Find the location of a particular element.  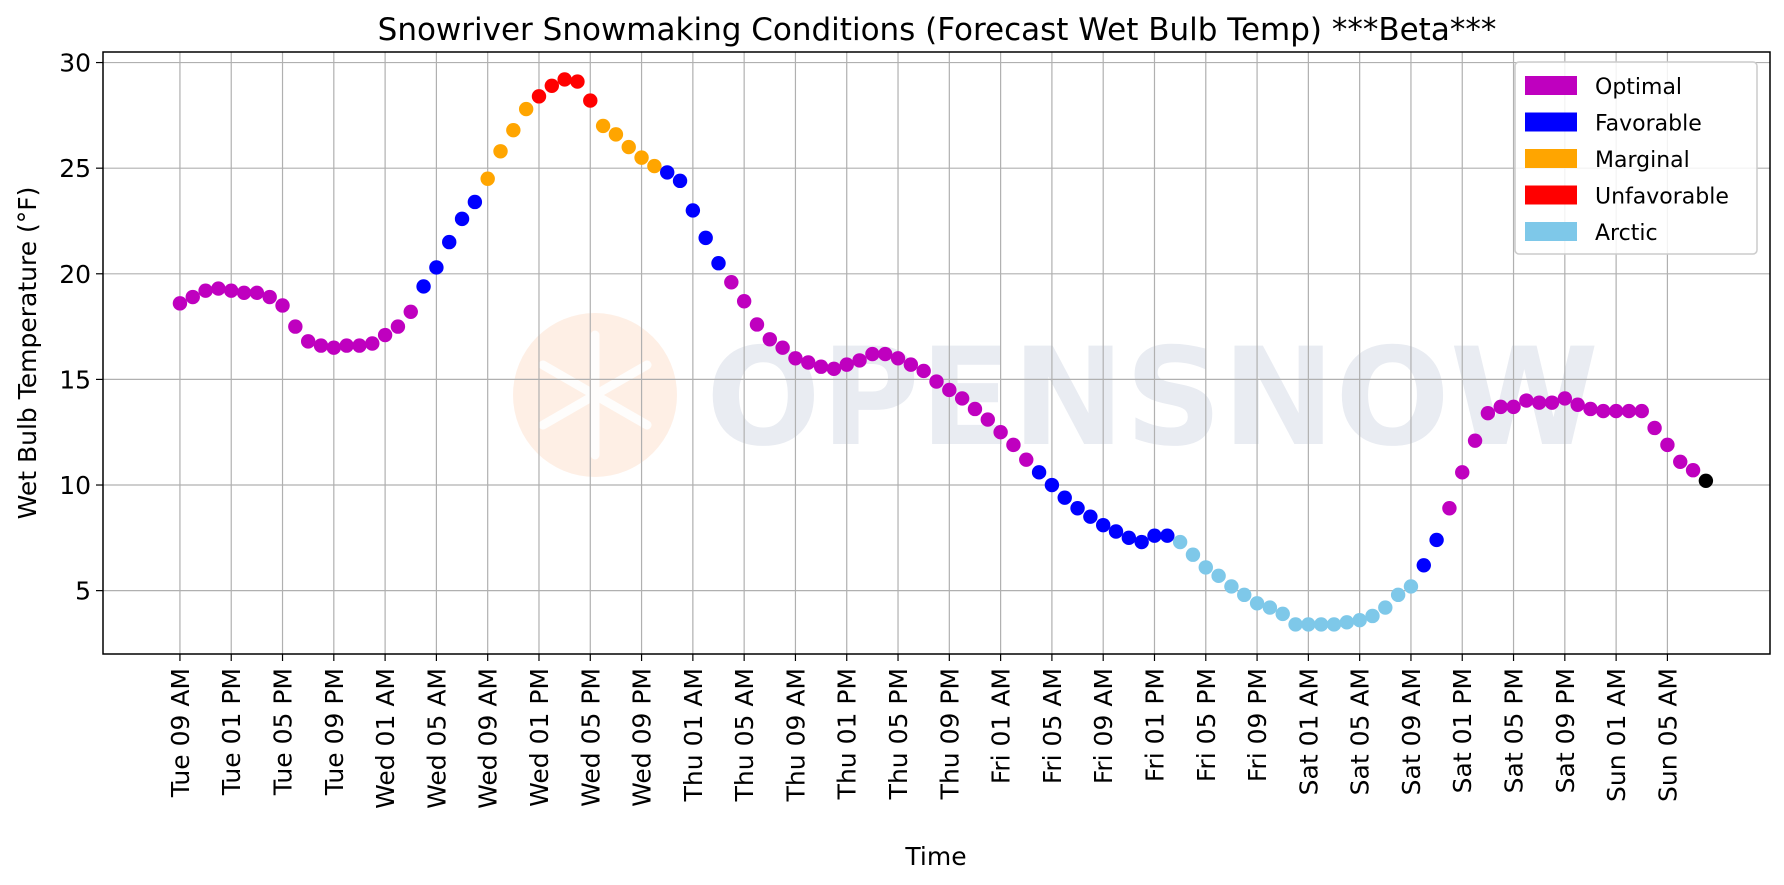

opensnow-watermark: OPENSNOW is located at coordinates (1056, 395).